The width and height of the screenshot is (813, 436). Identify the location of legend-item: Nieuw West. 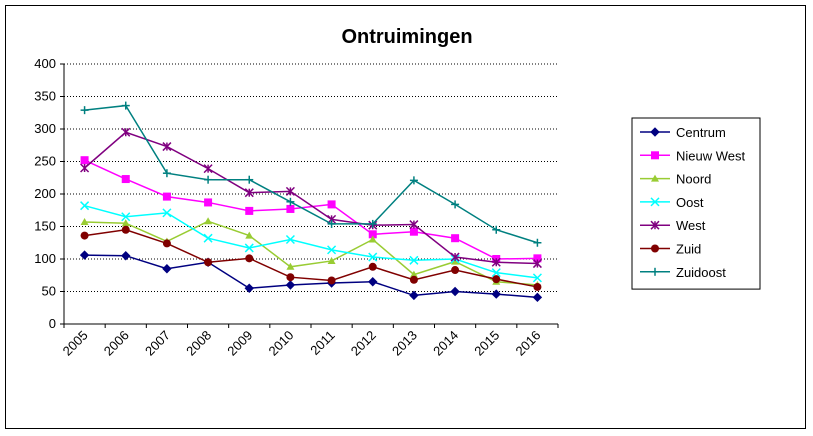
(693, 155).